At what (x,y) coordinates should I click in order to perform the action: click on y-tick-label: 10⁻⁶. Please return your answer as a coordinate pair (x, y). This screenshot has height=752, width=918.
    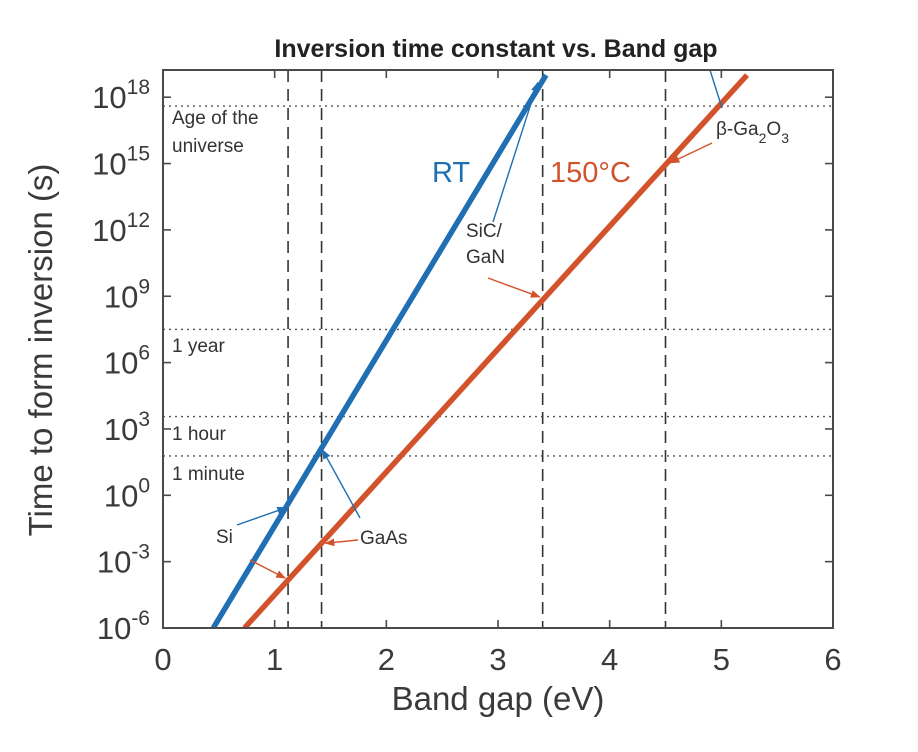
    Looking at the image, I should click on (123, 626).